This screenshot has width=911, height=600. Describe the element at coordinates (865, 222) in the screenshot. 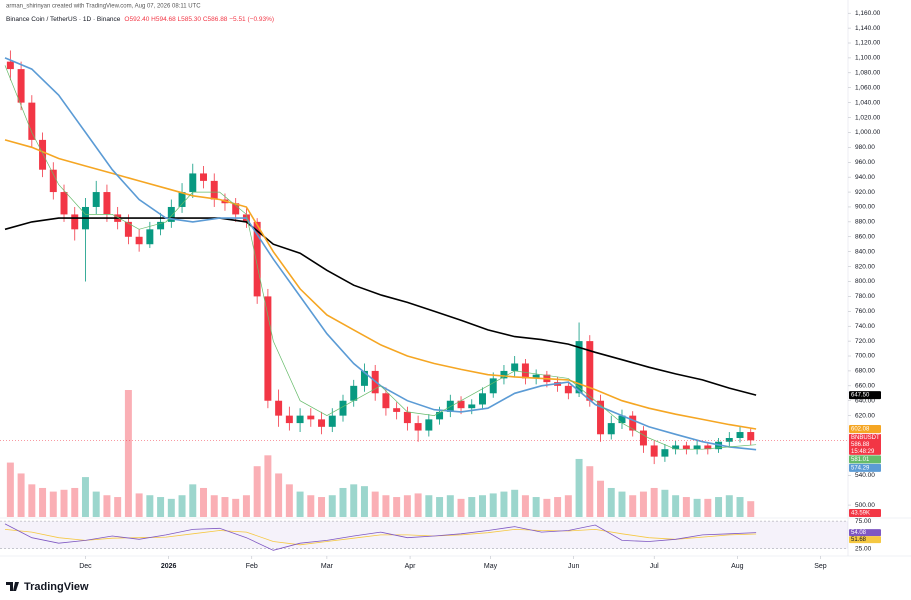

I see `y-tick-label: 880.00` at that location.